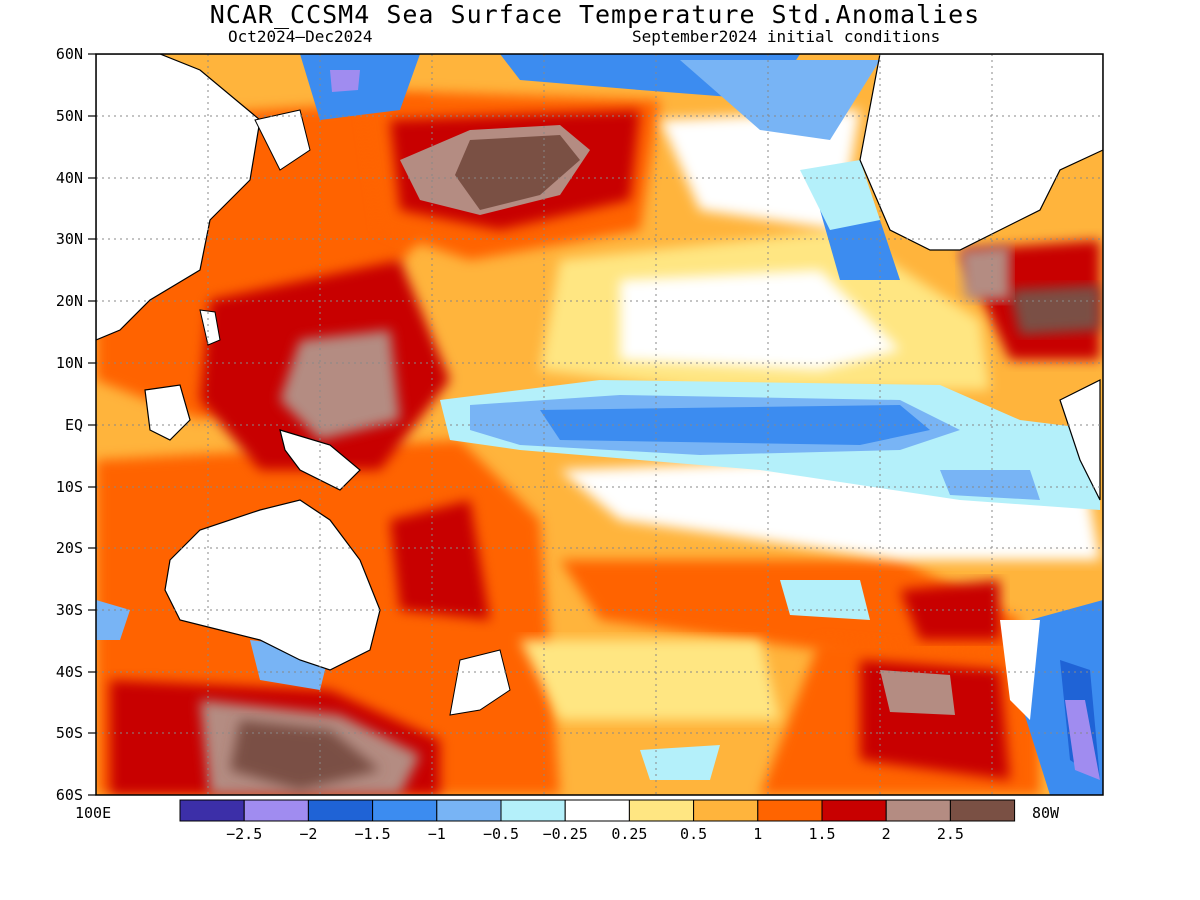 The width and height of the screenshot is (1200, 900). I want to click on legend-label: −1.5, so click(373, 834).